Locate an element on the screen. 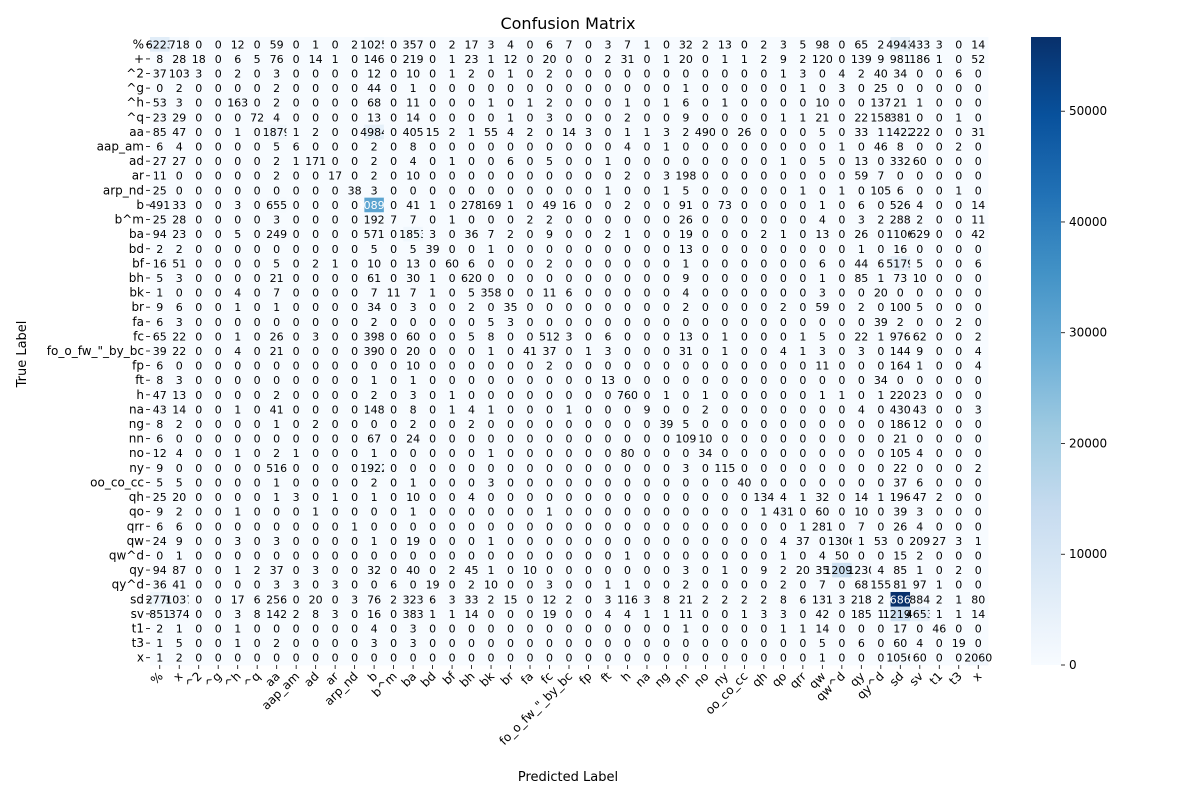  x-tick-label: fa is located at coordinates (527, 678).